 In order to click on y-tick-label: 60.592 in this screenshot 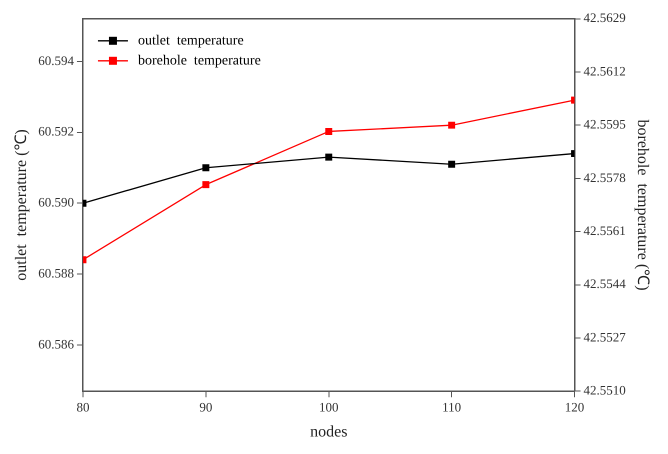, I will do `click(56, 131)`.